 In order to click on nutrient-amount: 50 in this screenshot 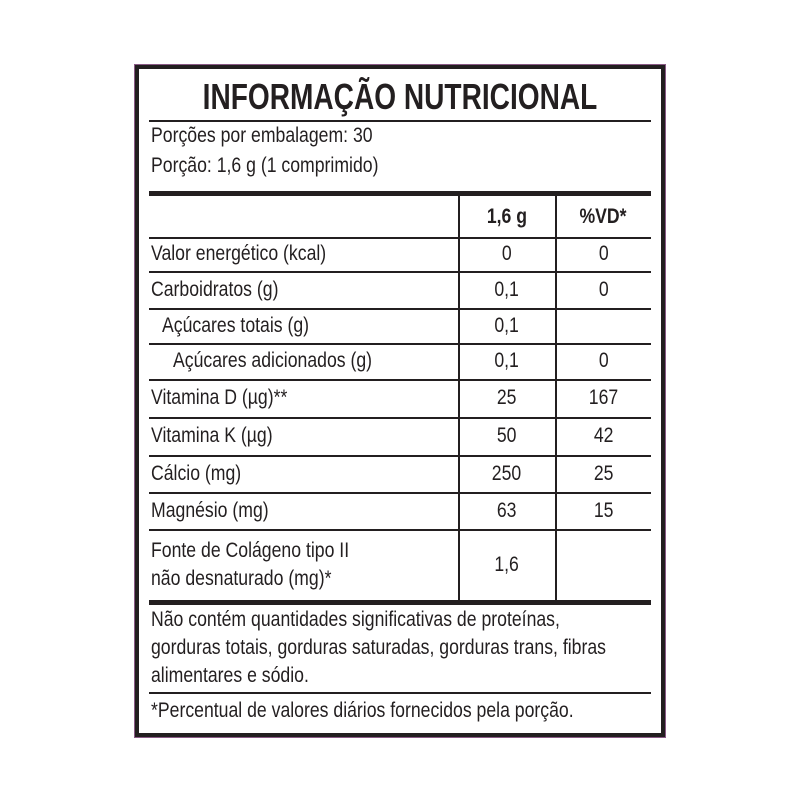, I will do `click(506, 435)`.